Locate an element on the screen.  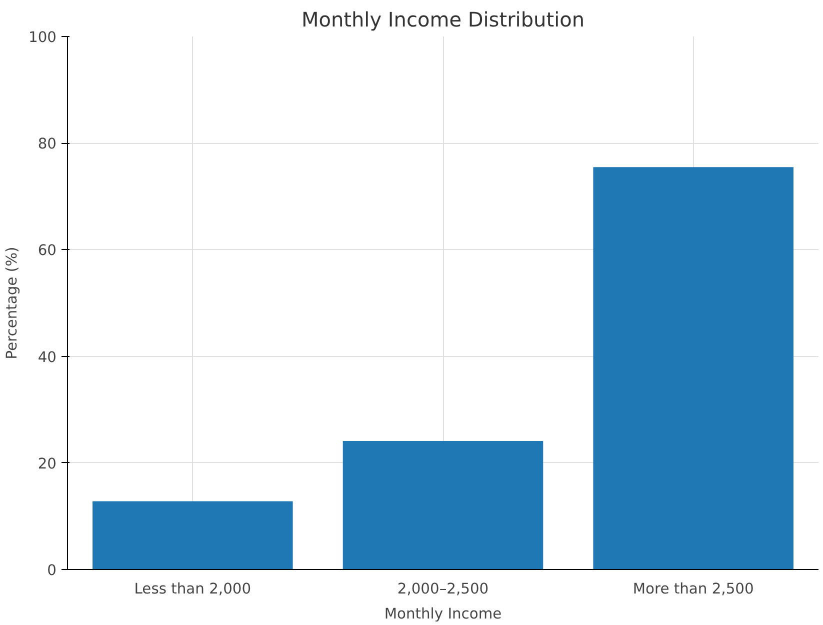
y-tick-label: 40 is located at coordinates (47, 357).